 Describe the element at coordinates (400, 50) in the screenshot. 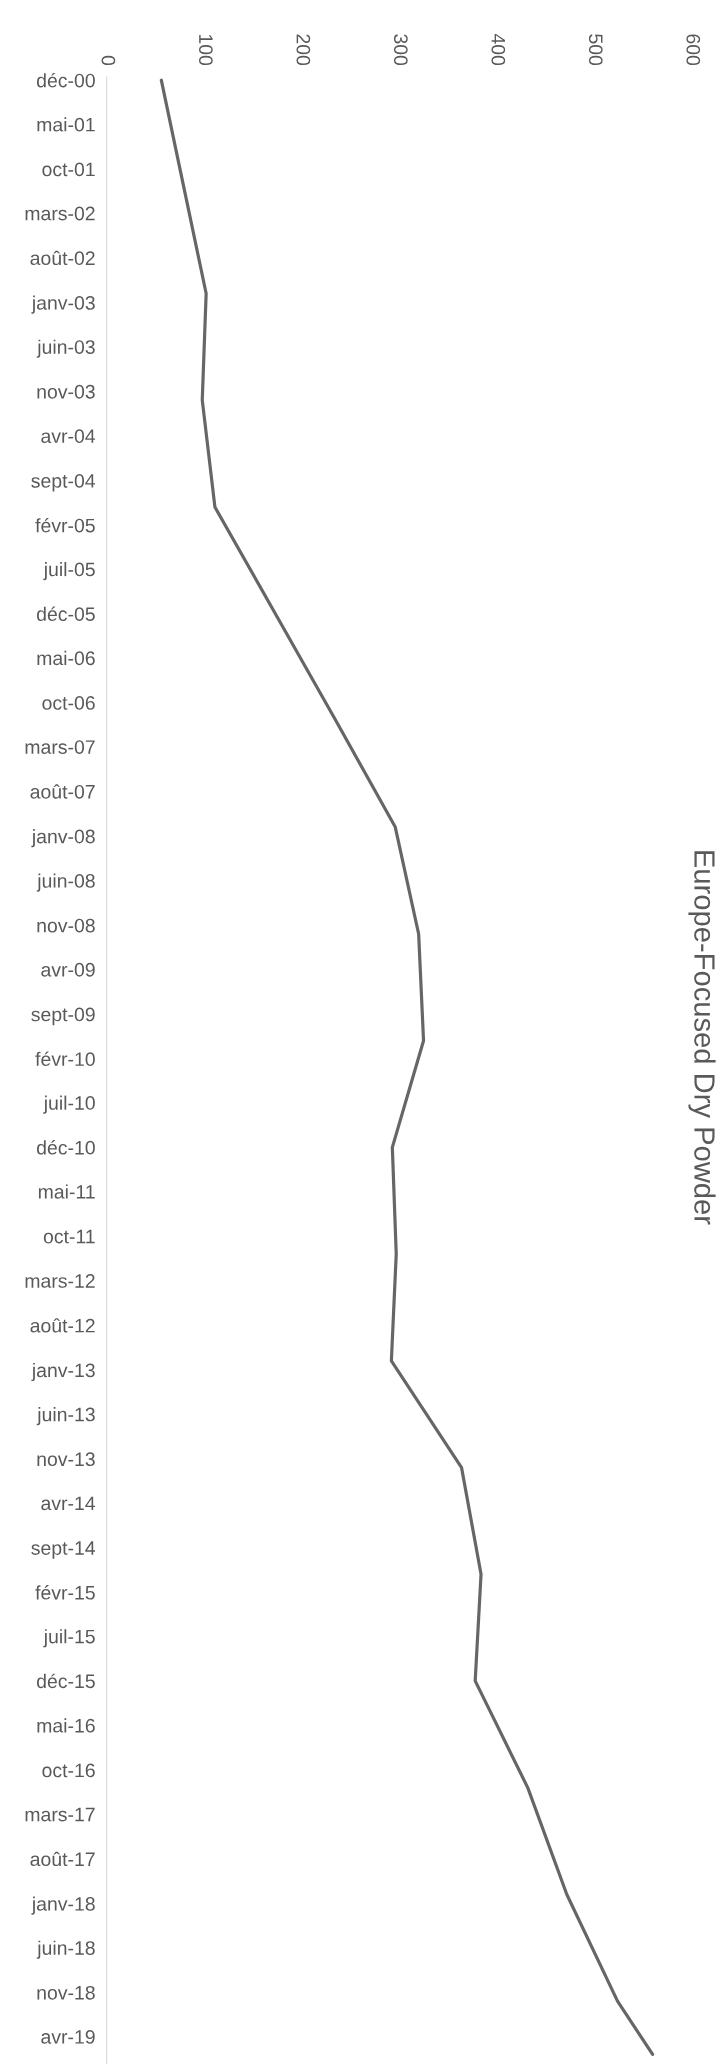

I see `x-tick-label: 300` at that location.